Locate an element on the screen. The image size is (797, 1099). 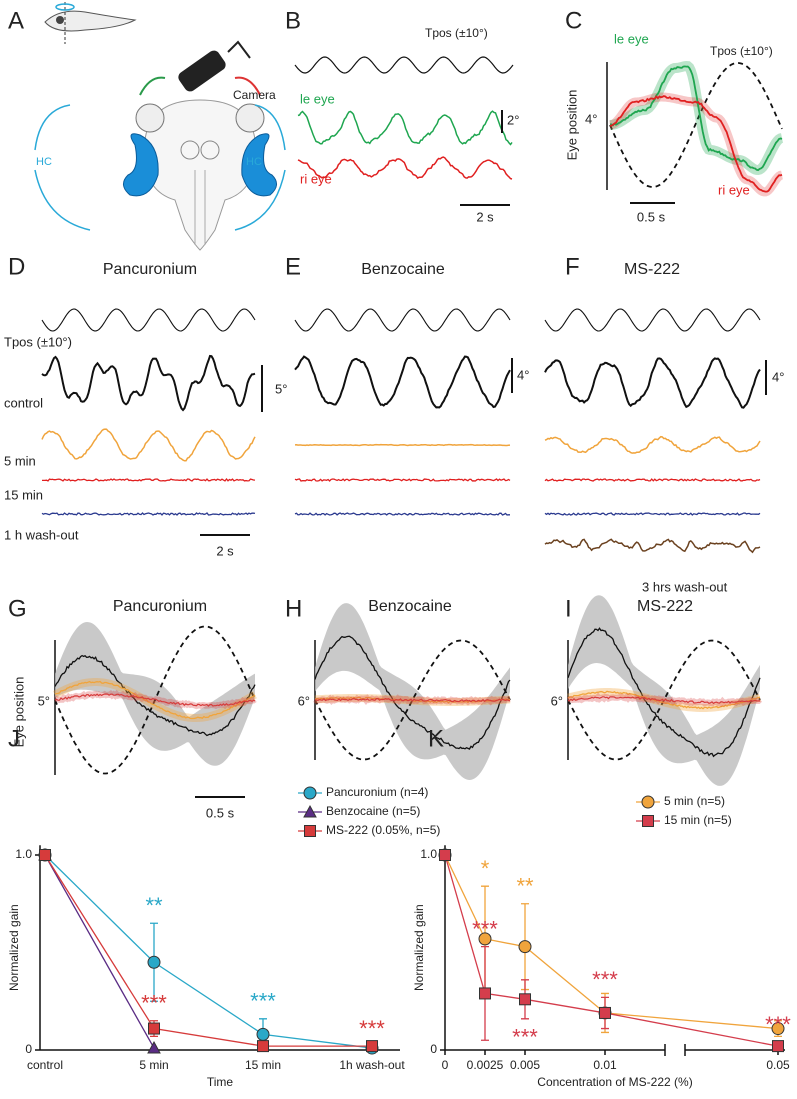
panel-letter: K is located at coordinates (436, 738).